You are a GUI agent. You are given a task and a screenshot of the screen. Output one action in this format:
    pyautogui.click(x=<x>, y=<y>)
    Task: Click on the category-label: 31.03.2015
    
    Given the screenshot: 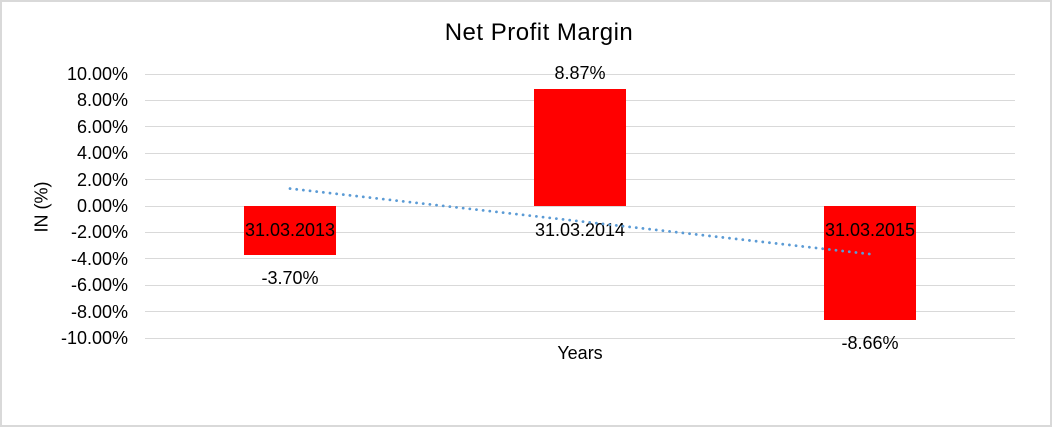 What is the action you would take?
    pyautogui.click(x=870, y=230)
    